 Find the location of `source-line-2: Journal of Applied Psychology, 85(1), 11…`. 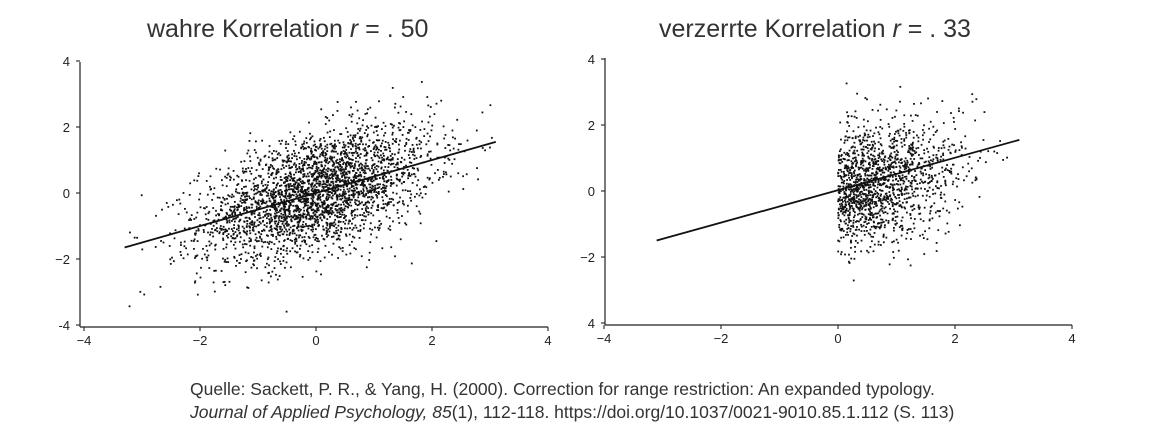

source-line-2: Journal of Applied Psychology, 85(1), 11… is located at coordinates (572, 412).